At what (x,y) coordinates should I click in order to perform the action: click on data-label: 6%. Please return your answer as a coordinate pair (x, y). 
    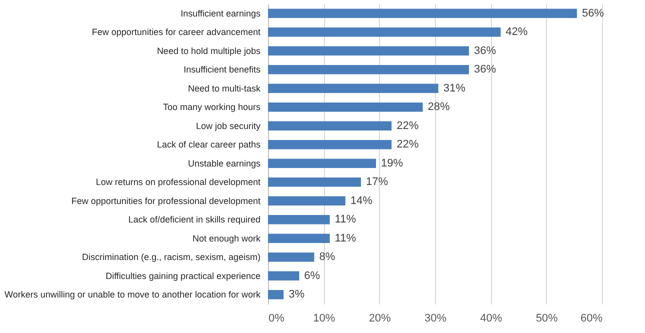
    Looking at the image, I should click on (312, 276).